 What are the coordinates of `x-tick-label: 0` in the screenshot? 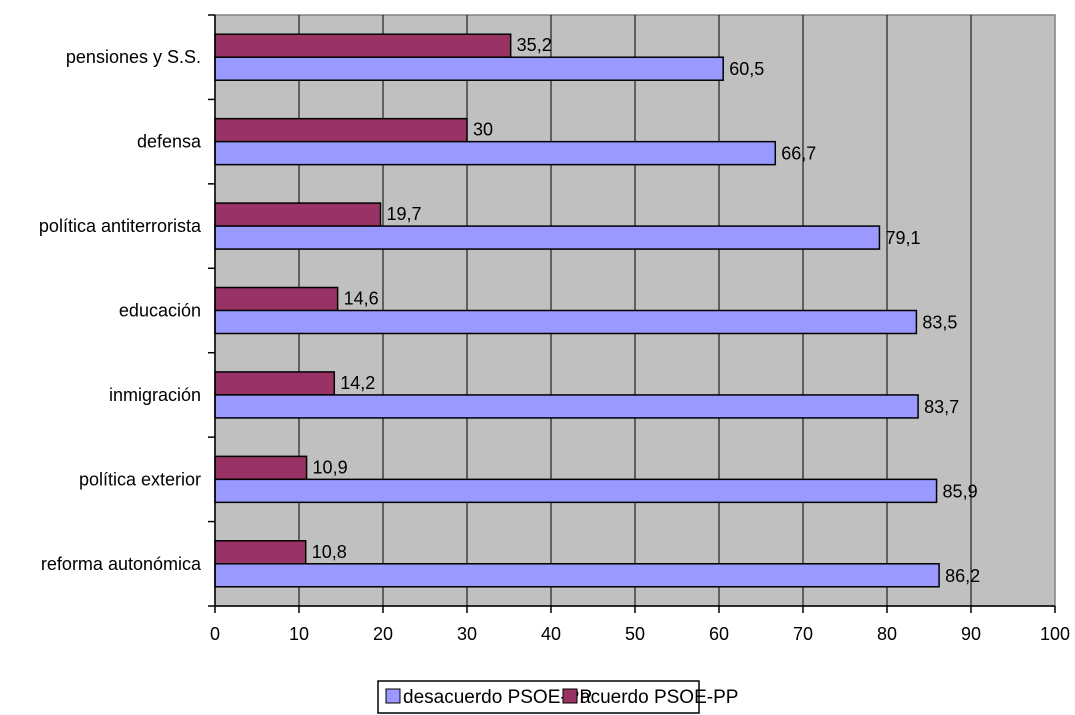 It's located at (215, 634).